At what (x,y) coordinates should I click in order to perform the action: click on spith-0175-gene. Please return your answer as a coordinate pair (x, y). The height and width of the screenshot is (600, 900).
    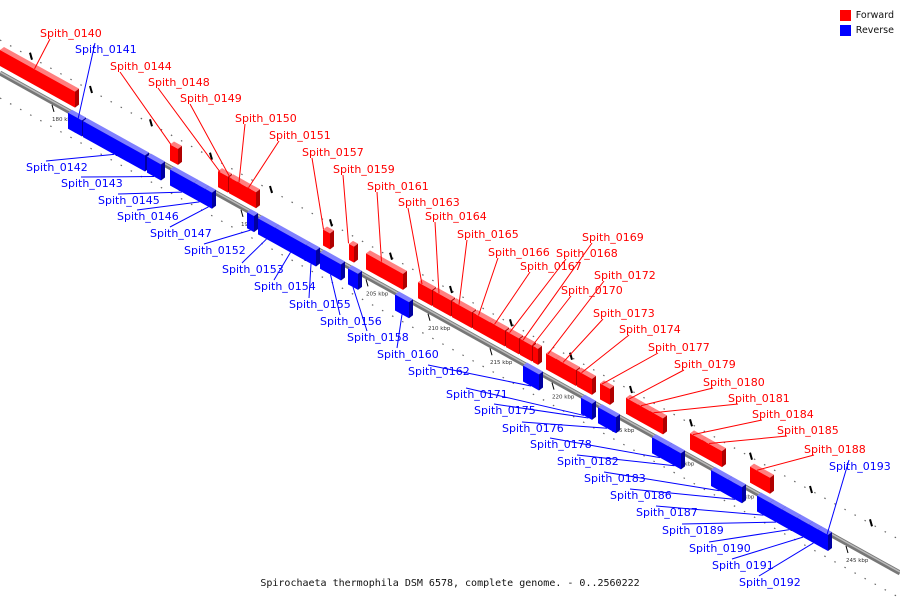
    Looking at the image, I should click on (590, 408).